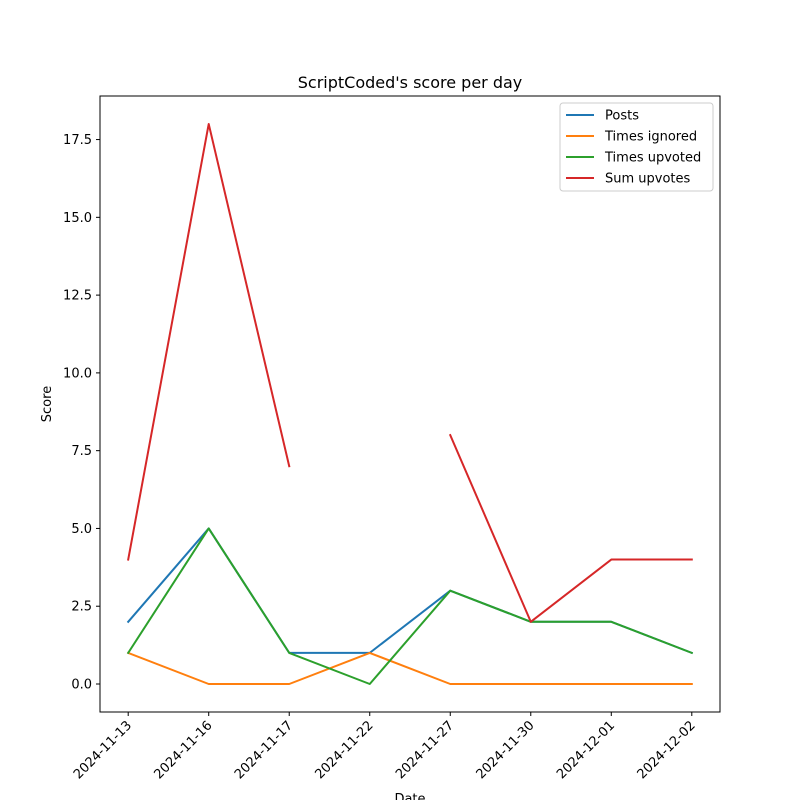 Image resolution: width=800 pixels, height=800 pixels. Describe the element at coordinates (650, 137) in the screenshot. I see `legend-label: Times ignored` at that location.